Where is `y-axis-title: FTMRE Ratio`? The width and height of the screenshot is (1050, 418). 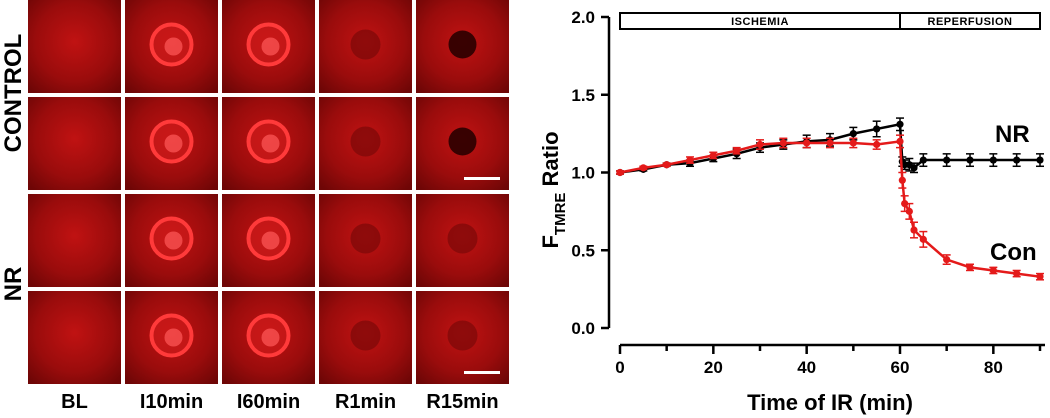 y-axis-title: FTMRE Ratio is located at coordinates (553, 189).